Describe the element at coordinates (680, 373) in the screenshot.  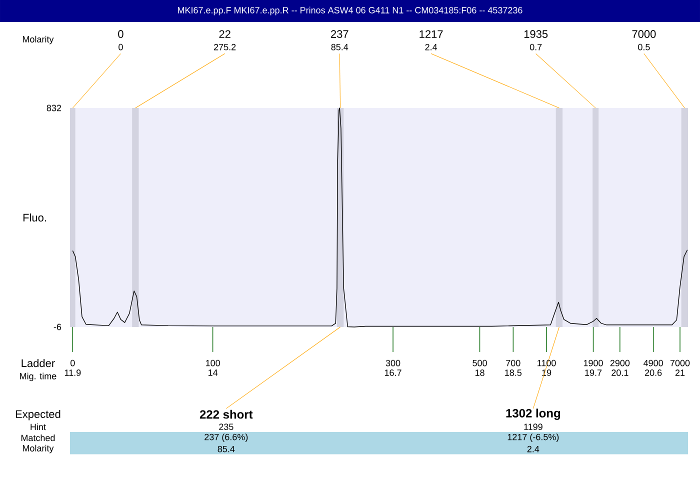
I see `x-tick-label: 21` at that location.